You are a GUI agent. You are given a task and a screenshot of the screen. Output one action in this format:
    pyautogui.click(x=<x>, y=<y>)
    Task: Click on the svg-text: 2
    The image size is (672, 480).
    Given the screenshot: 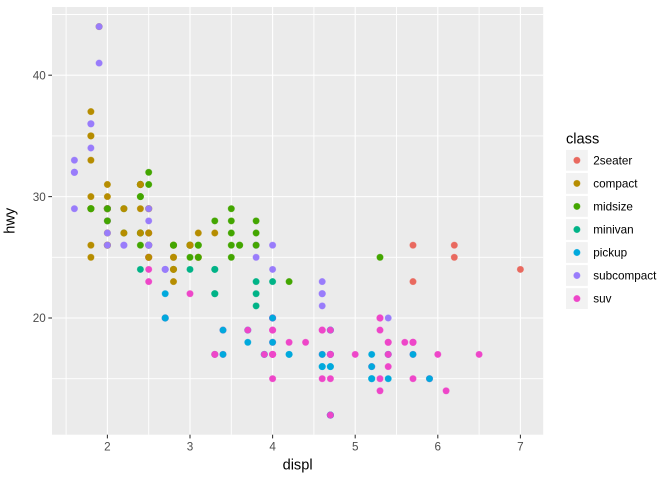 What is the action you would take?
    pyautogui.click(x=107, y=447)
    